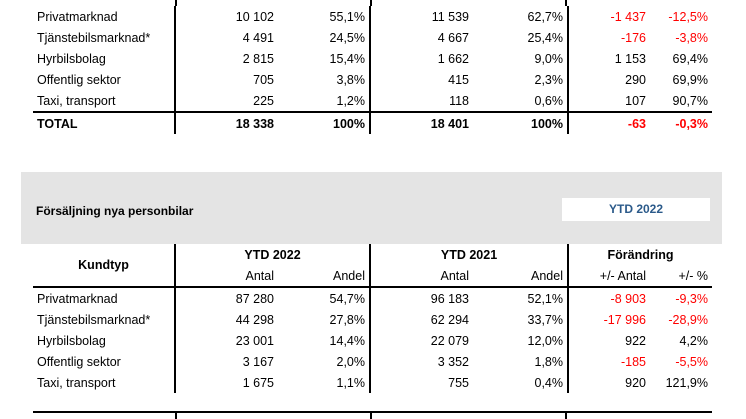 The height and width of the screenshot is (419, 746). I want to click on andel-2022: 55,1%, so click(347, 16).